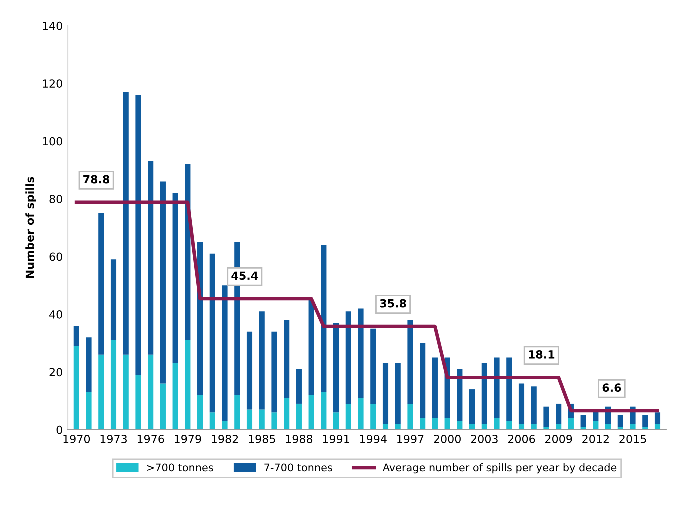 The width and height of the screenshot is (680, 518). I want to click on x-tick-label: 2009, so click(559, 439).